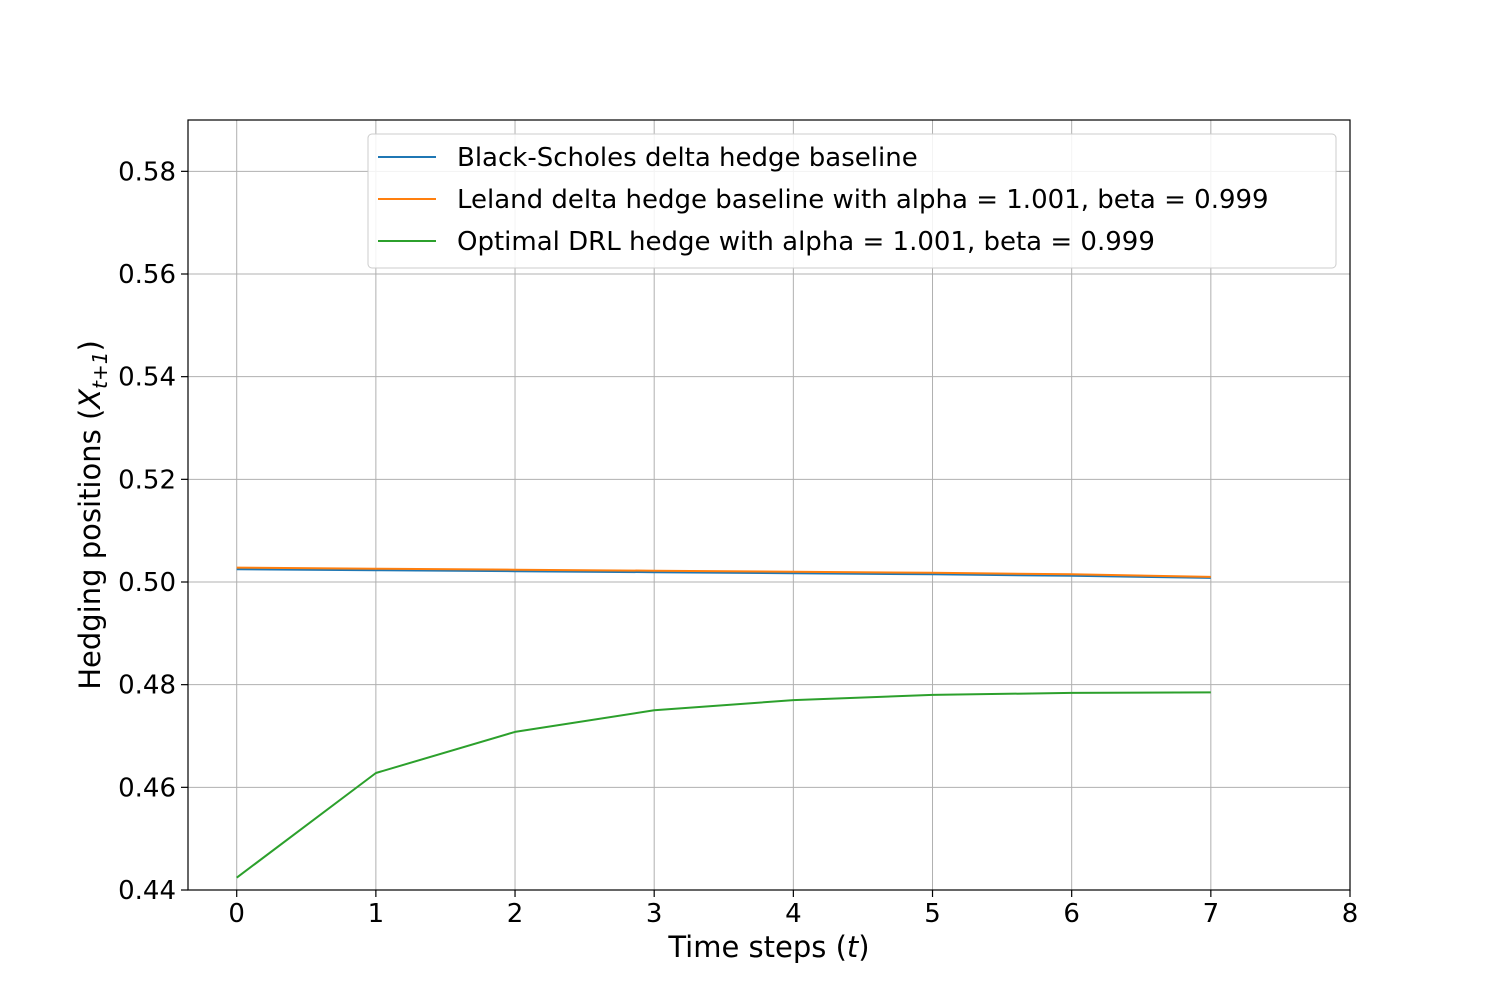  I want to click on x-tick-label: 6, so click(1071, 914).